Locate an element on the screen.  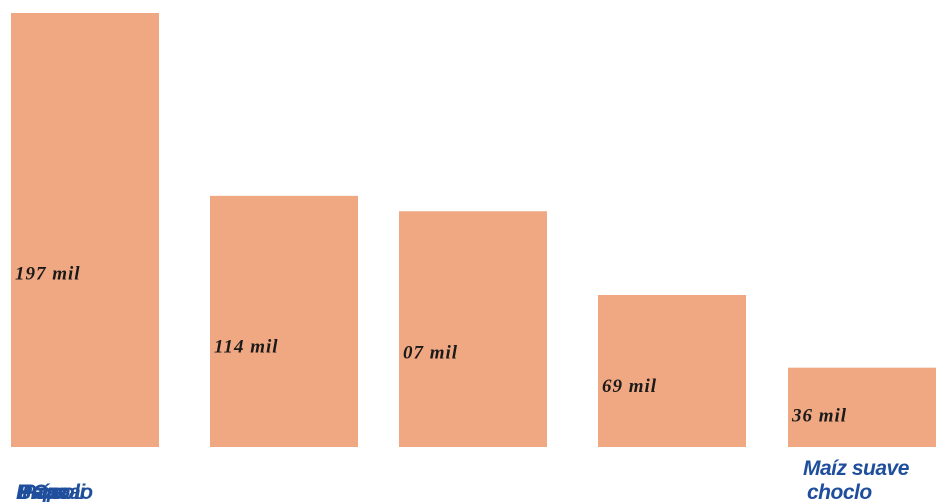
category-label-2-papa: Papa is located at coordinates (42, 491).